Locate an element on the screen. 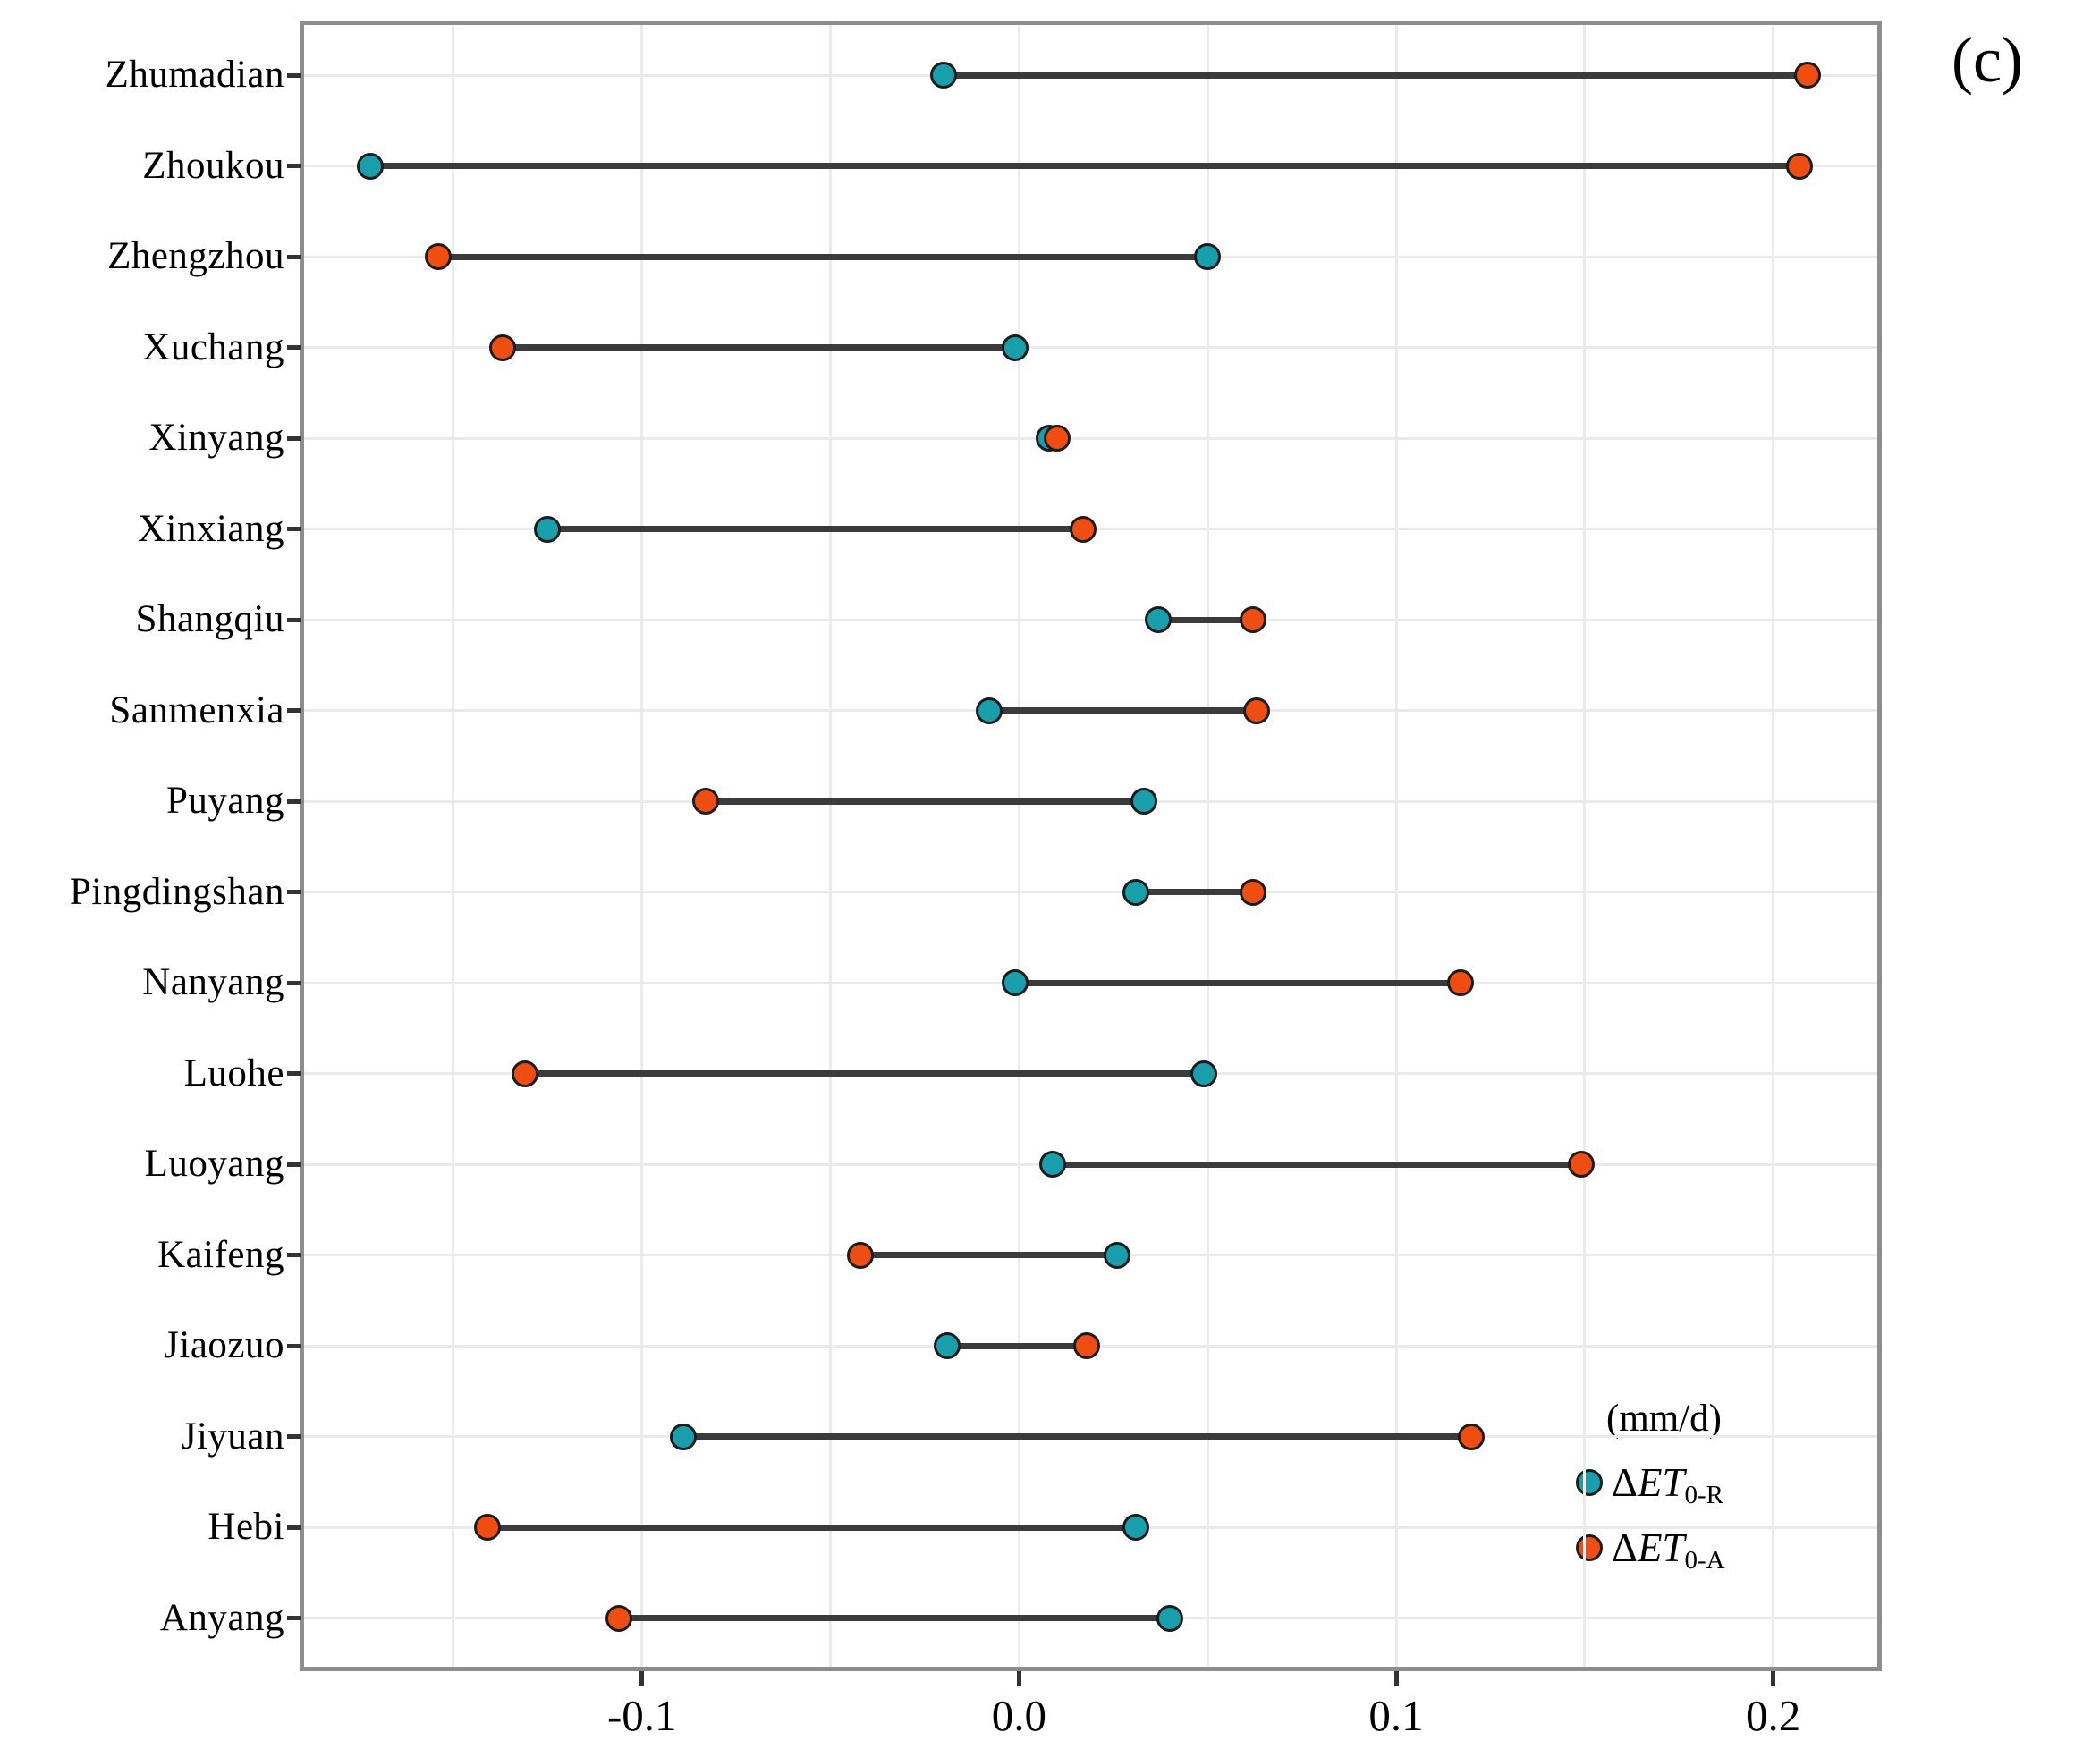 This screenshot has height=1749, width=2100. x-tick-label: 0.1 is located at coordinates (1396, 1715).